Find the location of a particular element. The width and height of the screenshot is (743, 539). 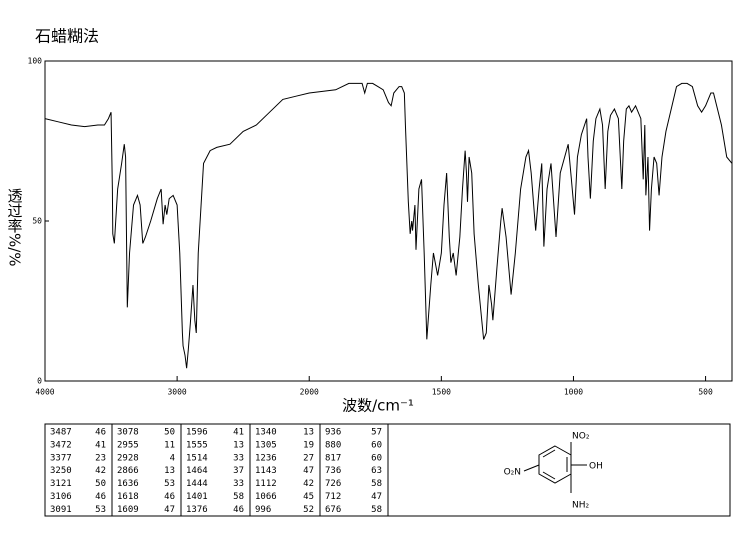

structure-label: NH₂ is located at coordinates (581, 506).